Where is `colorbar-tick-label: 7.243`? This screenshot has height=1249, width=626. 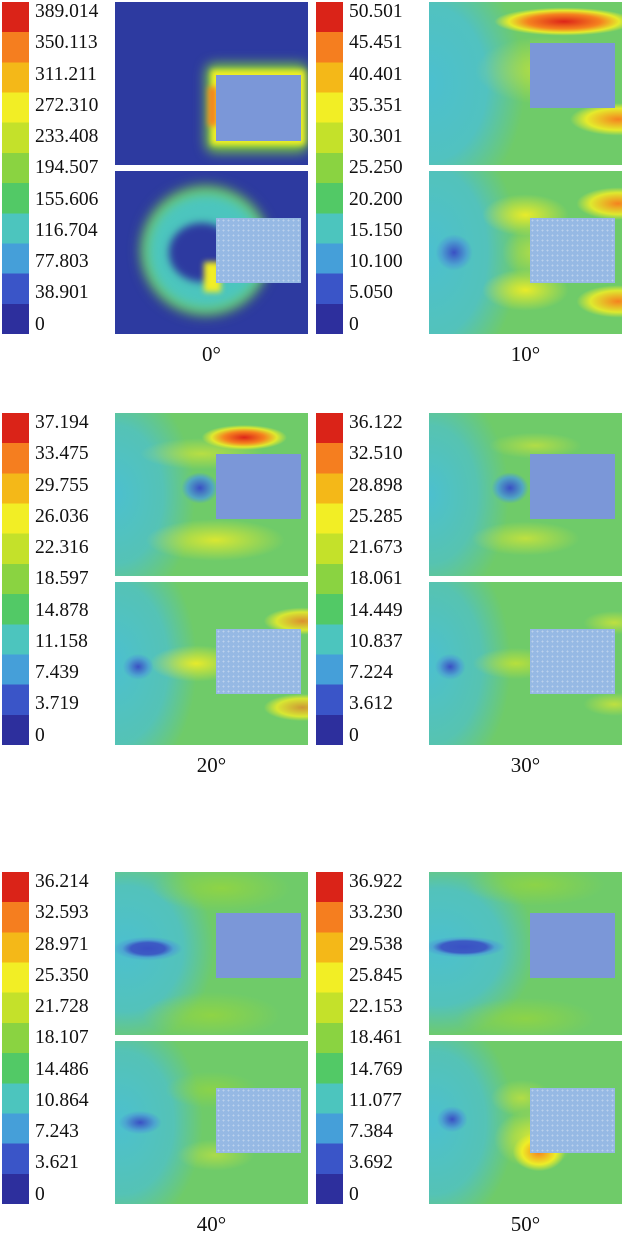
colorbar-tick-label: 7.243 is located at coordinates (57, 1131).